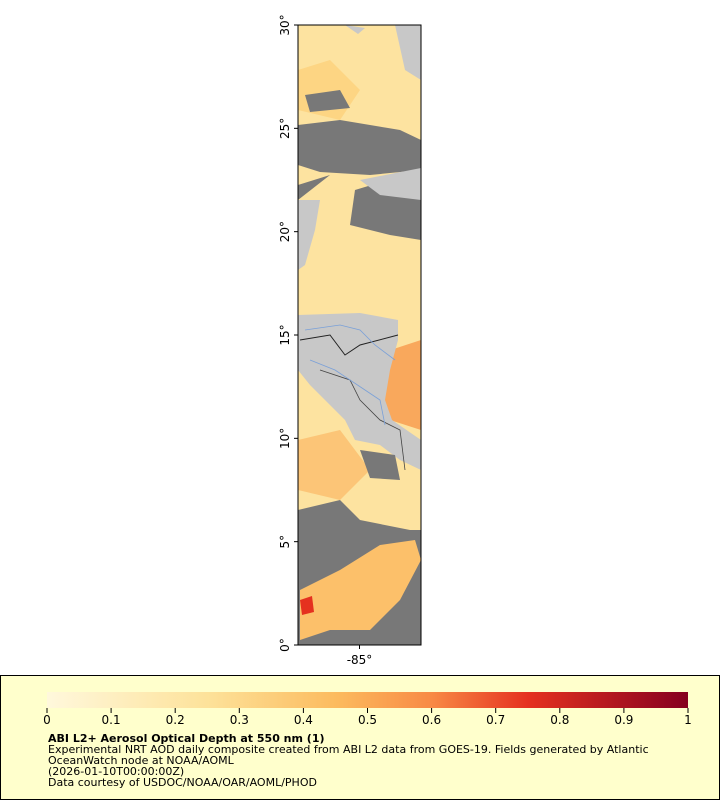  What do you see at coordinates (431, 720) in the screenshot?
I see `colorbar-tick-label: 0.6` at bounding box center [431, 720].